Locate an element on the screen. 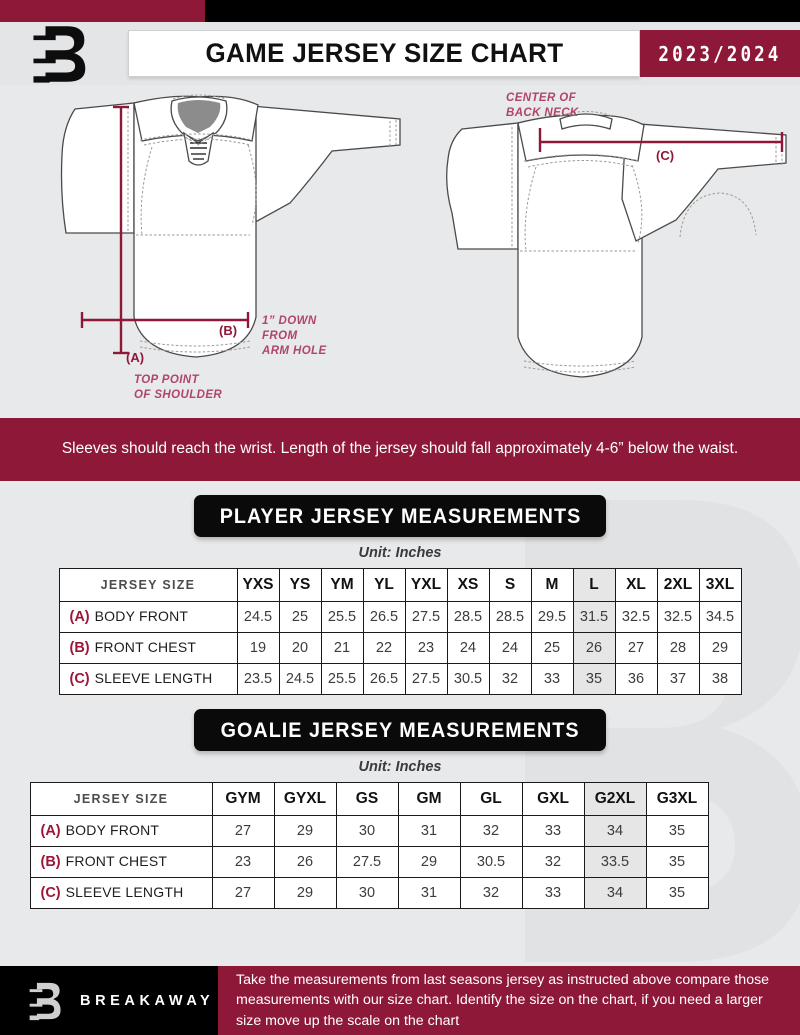 This screenshot has height=1035, width=800. marker-a-label: (A) is located at coordinates (135, 357).